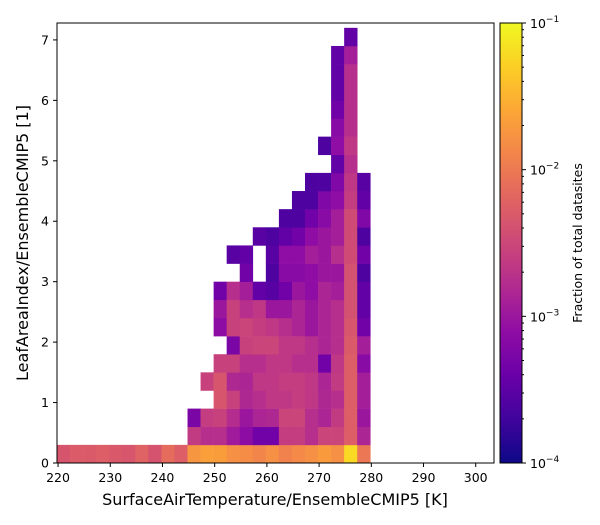  I want to click on colorbar-tick-label: 10⁻¹, so click(544, 23).